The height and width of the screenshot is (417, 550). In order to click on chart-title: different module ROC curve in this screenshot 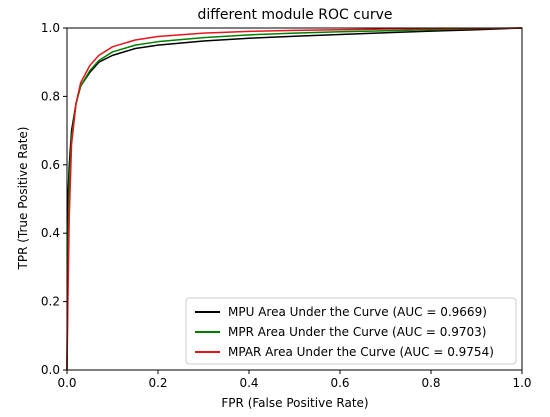, I will do `click(294, 15)`.